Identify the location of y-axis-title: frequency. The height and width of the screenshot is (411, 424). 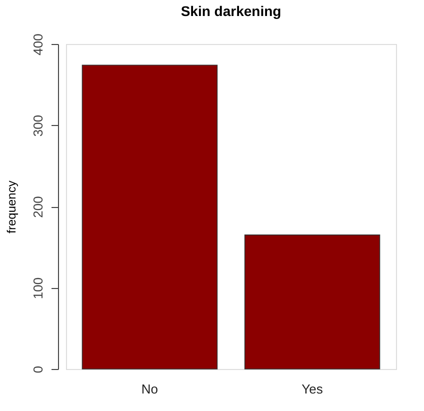
(11, 207).